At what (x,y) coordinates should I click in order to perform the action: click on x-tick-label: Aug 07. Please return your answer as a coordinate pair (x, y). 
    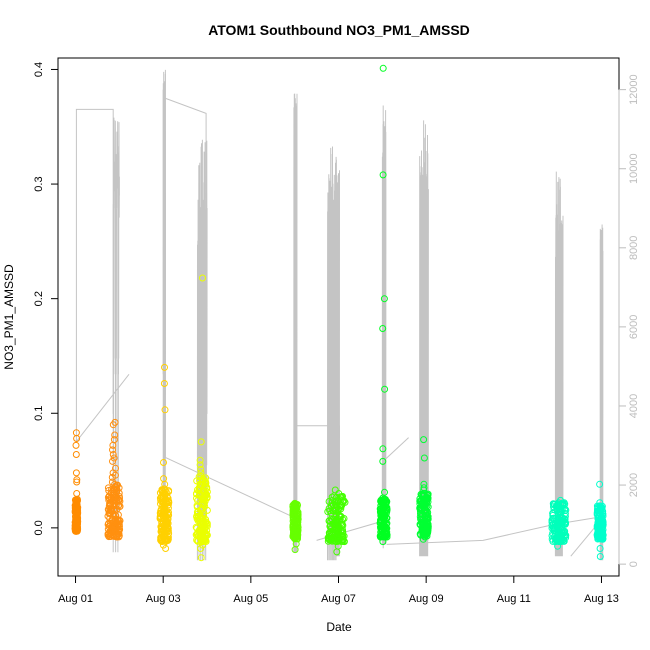
    Looking at the image, I should click on (338, 599).